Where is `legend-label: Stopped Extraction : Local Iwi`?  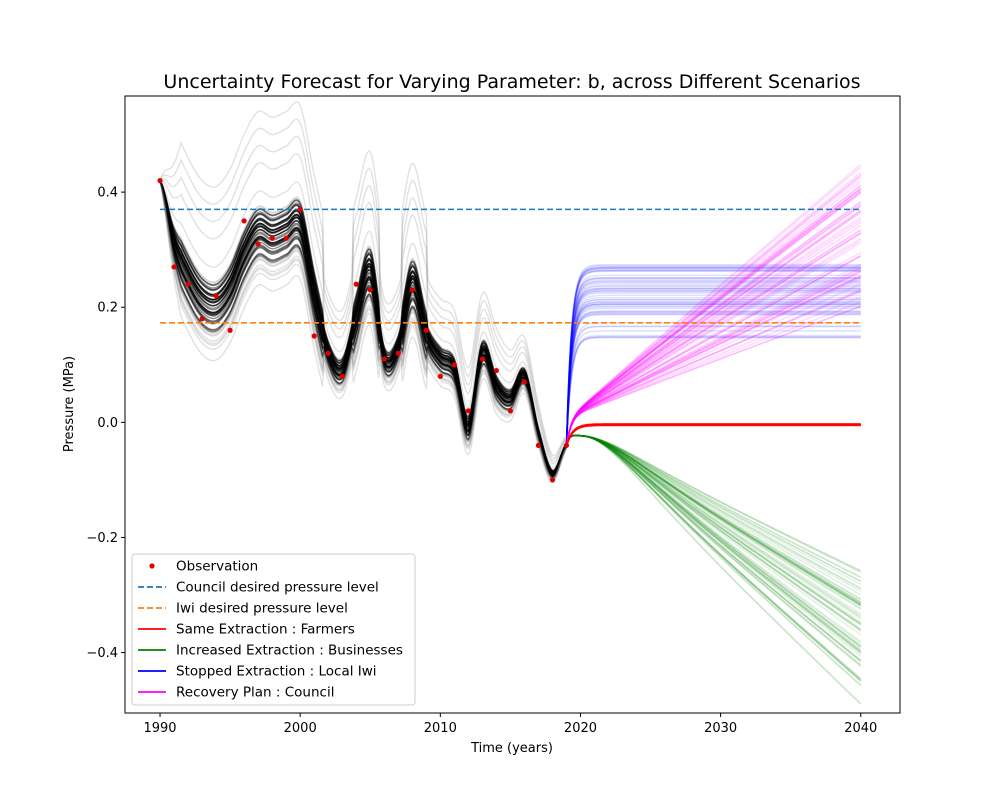 legend-label: Stopped Extraction : Local Iwi is located at coordinates (276, 672).